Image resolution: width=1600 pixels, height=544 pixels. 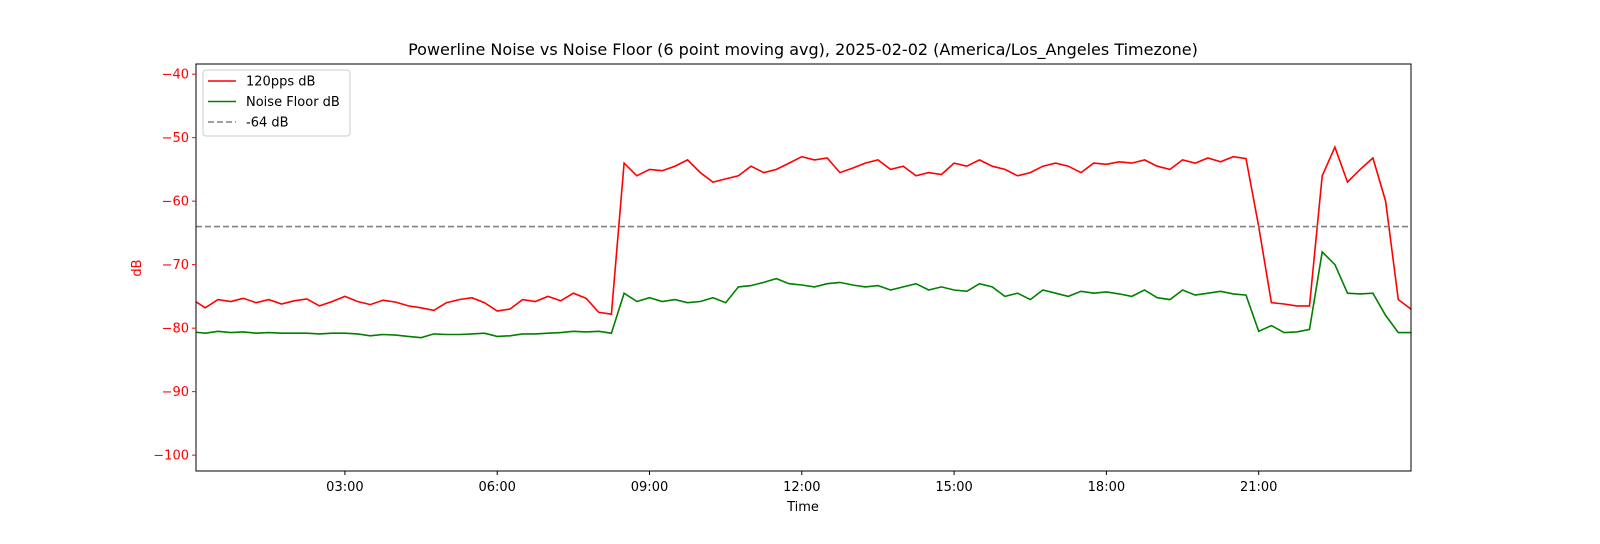 I want to click on y-axis: −40 −50 −60 −70 −80 −90 −100, so click(x=174, y=266).